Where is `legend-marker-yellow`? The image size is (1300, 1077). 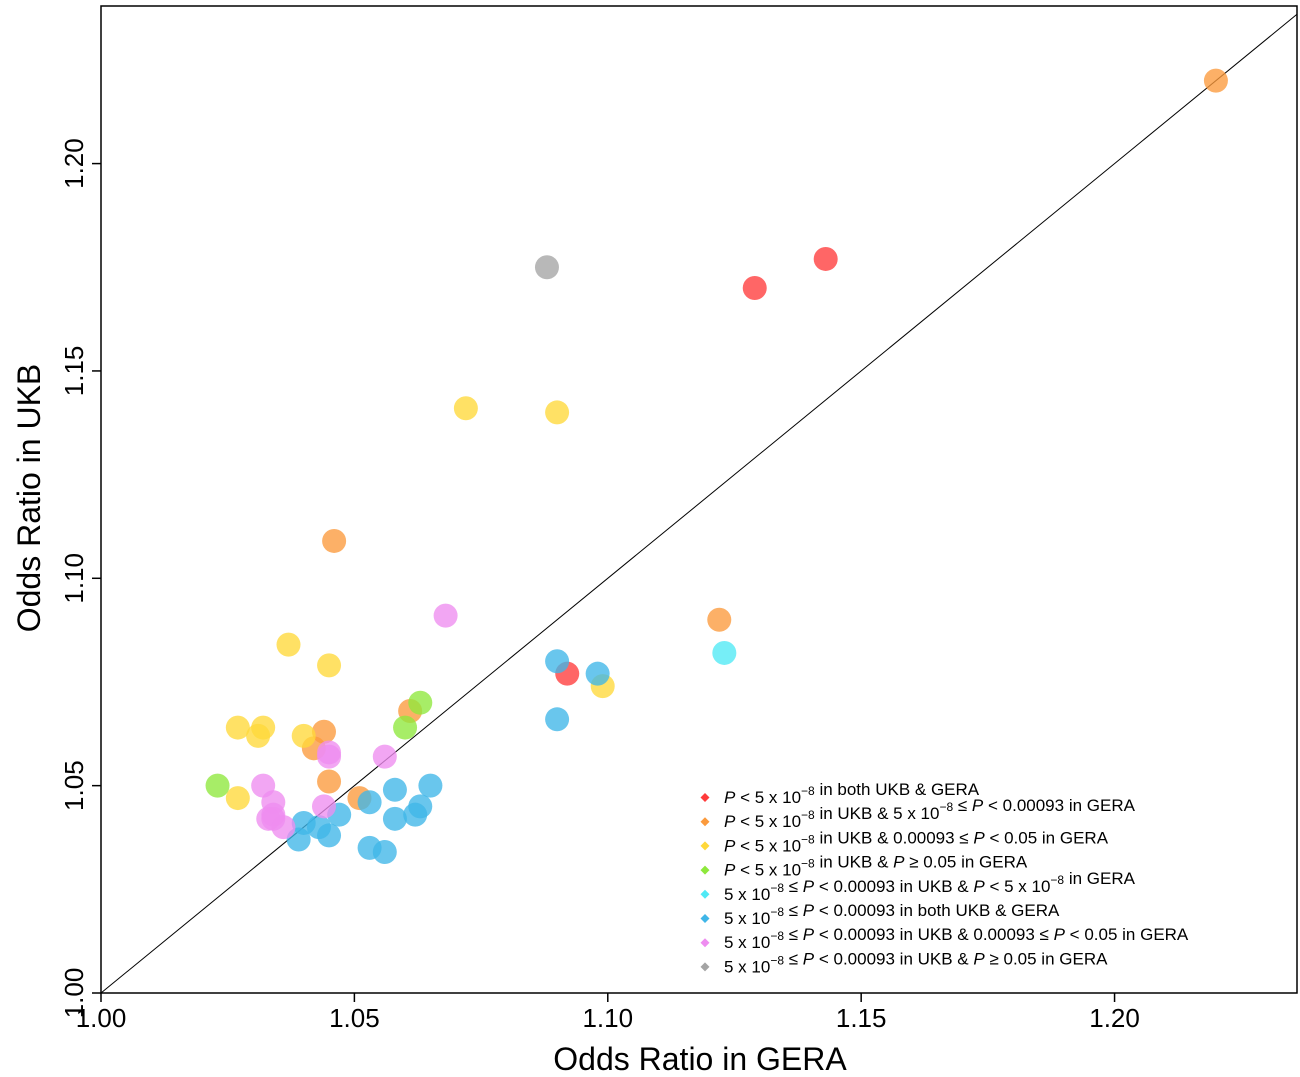
legend-marker-yellow is located at coordinates (705, 846).